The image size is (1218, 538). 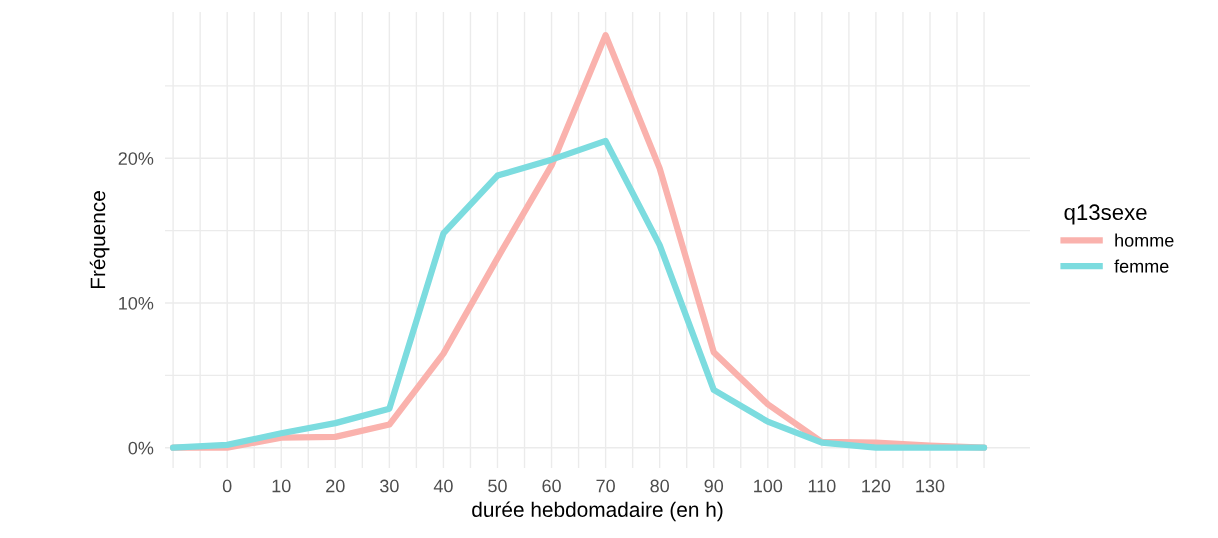 I want to click on legend-title: q13sexe, so click(x=1105, y=214).